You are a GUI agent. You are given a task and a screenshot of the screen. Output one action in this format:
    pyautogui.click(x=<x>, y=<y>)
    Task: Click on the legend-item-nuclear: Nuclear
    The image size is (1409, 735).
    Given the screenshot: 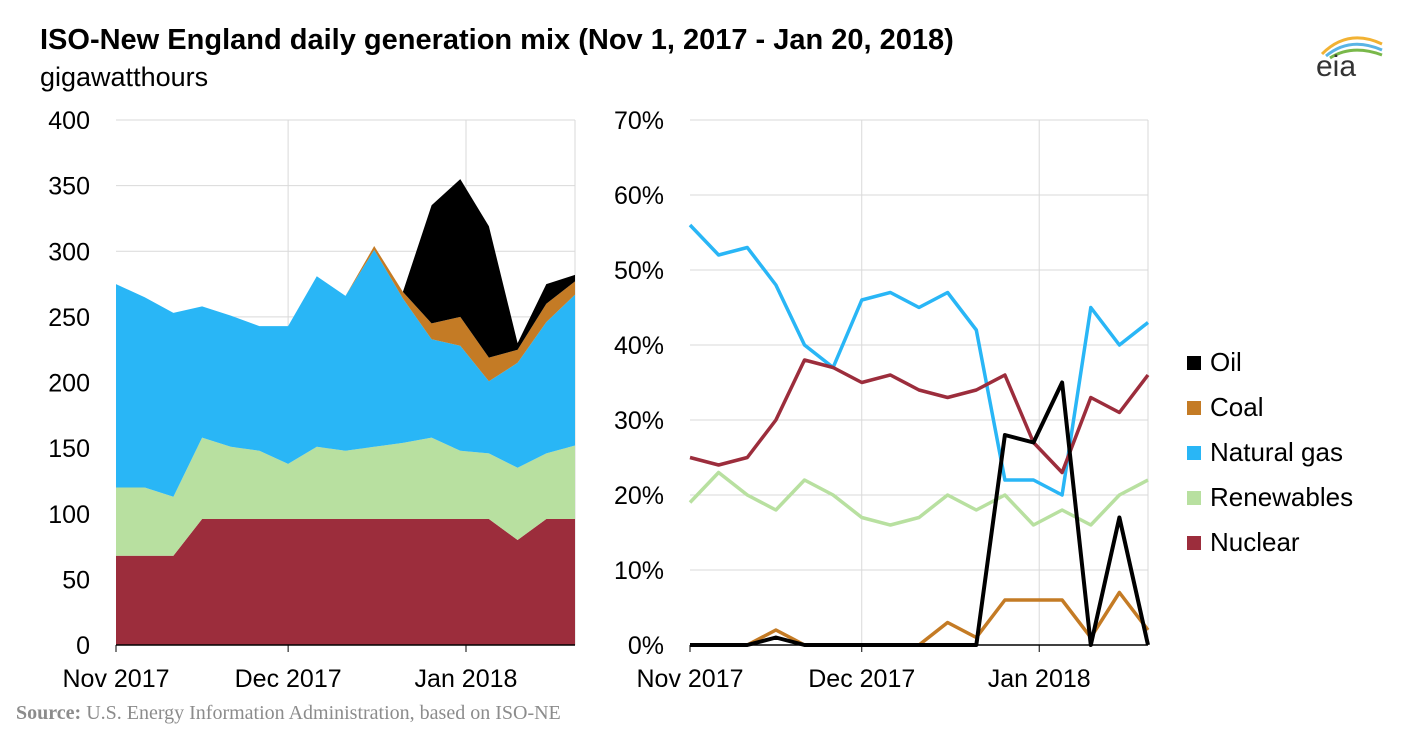 What is the action you would take?
    pyautogui.click(x=1270, y=542)
    